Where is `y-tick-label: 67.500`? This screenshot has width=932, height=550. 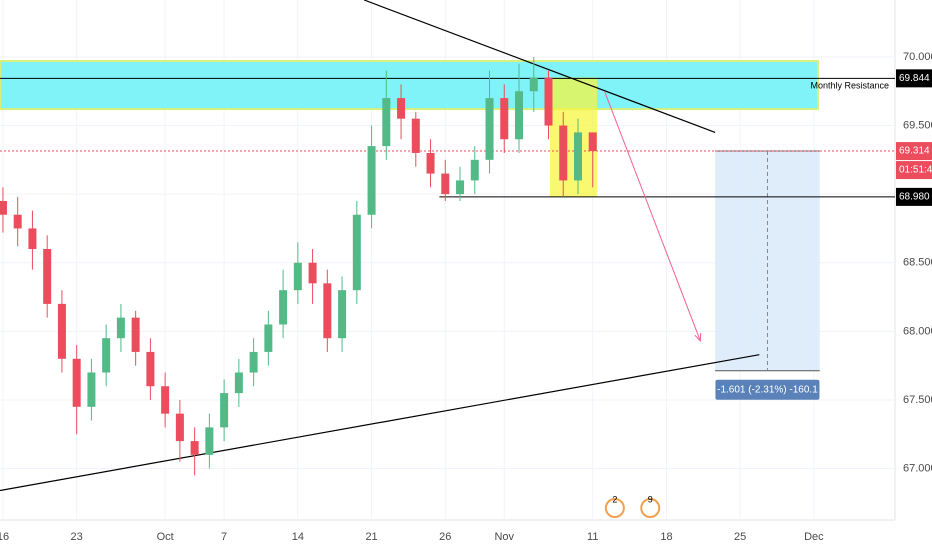
y-tick-label: 67.500 is located at coordinates (917, 400).